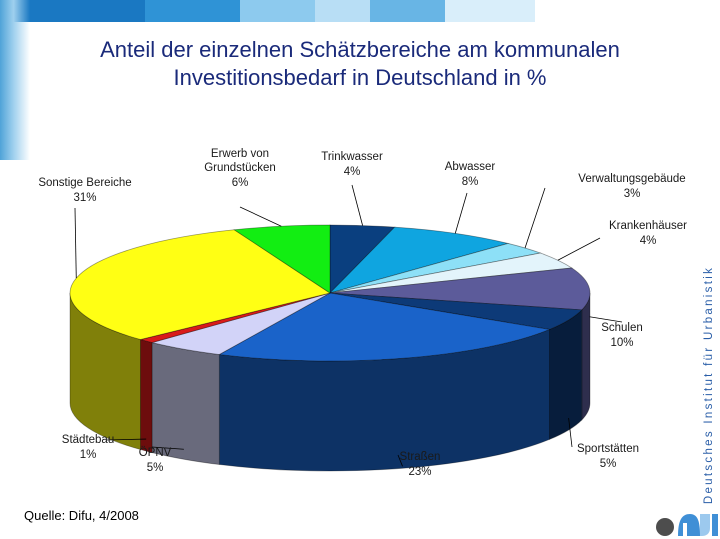 Image resolution: width=720 pixels, height=539 pixels. I want to click on slice-label-name: ÖPNV, so click(155, 453).